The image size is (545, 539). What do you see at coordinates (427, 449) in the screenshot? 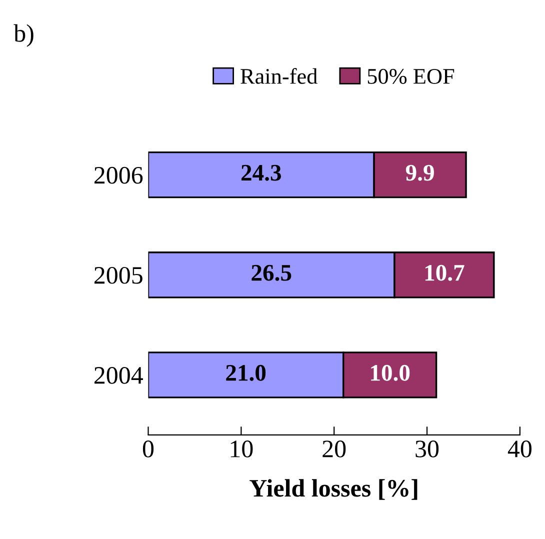
I see `x-tick-label: 30` at bounding box center [427, 449].